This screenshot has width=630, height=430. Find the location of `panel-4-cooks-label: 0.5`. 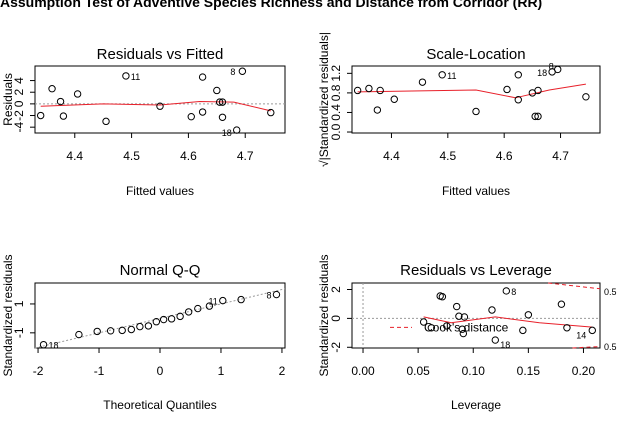

panel-4-cooks-label: 0.5 is located at coordinates (610, 292).